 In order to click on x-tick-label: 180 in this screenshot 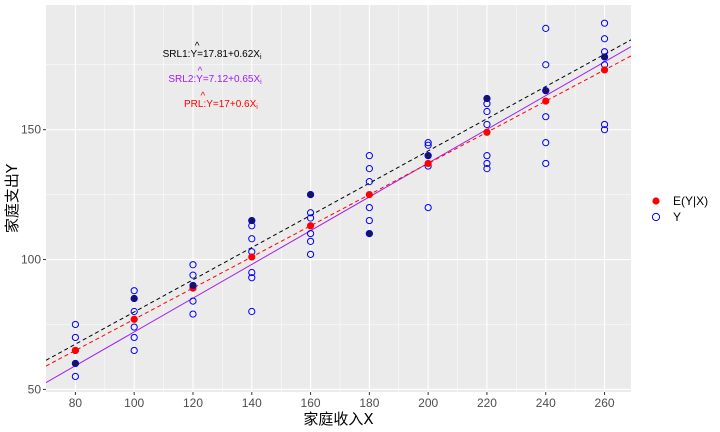, I will do `click(369, 403)`.